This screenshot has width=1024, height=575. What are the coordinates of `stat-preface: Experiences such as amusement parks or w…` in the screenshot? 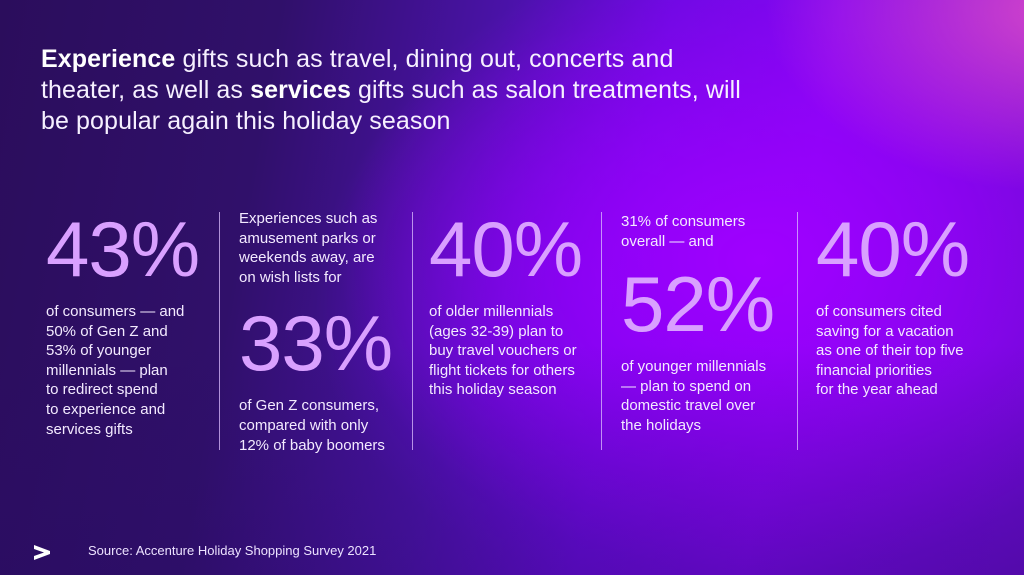 It's located at (308, 248).